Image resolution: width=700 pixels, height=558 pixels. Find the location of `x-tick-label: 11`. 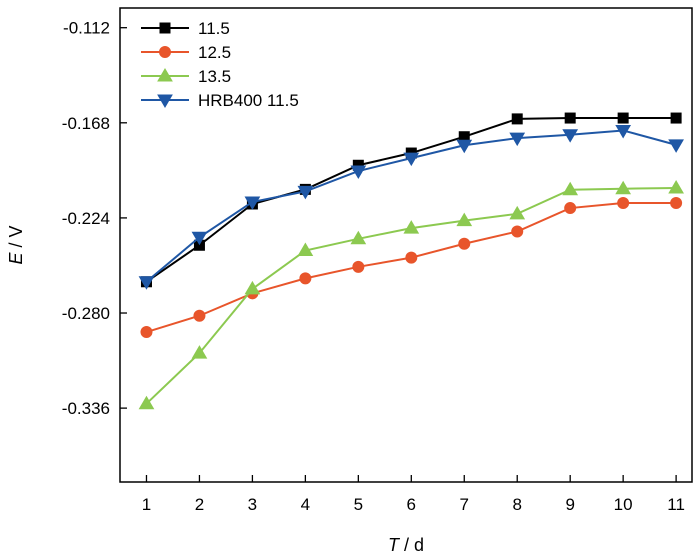

x-tick-label: 11 is located at coordinates (676, 504).